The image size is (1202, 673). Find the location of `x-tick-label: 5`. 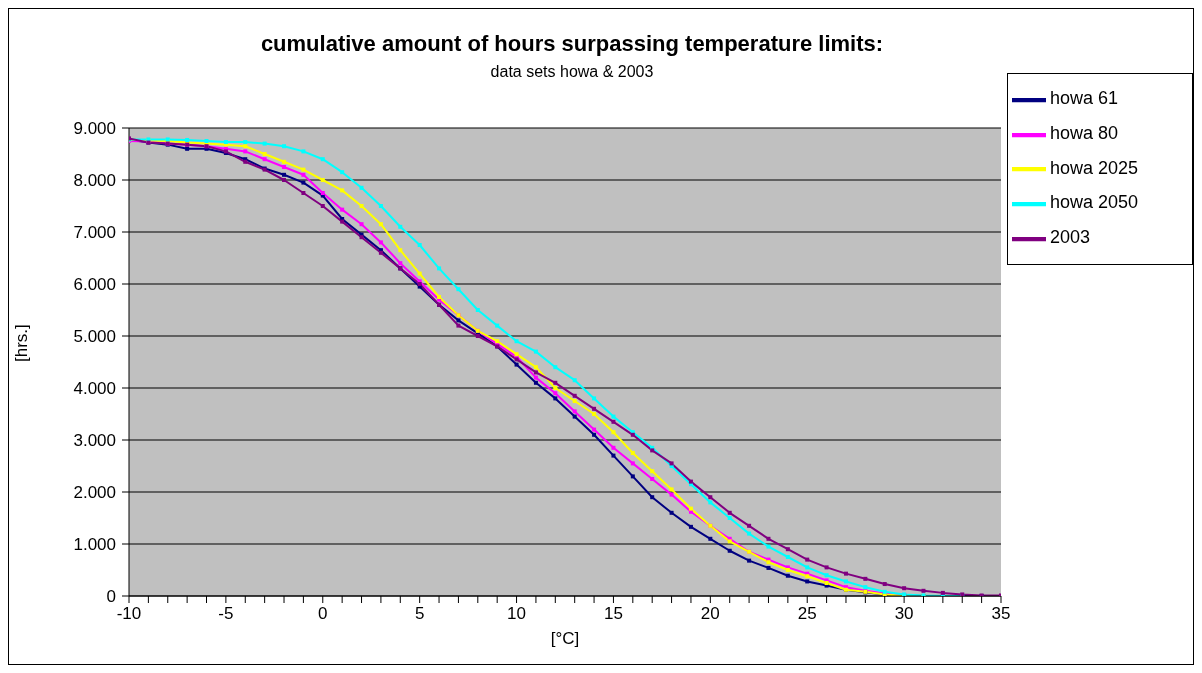

x-tick-label: 5 is located at coordinates (419, 613).